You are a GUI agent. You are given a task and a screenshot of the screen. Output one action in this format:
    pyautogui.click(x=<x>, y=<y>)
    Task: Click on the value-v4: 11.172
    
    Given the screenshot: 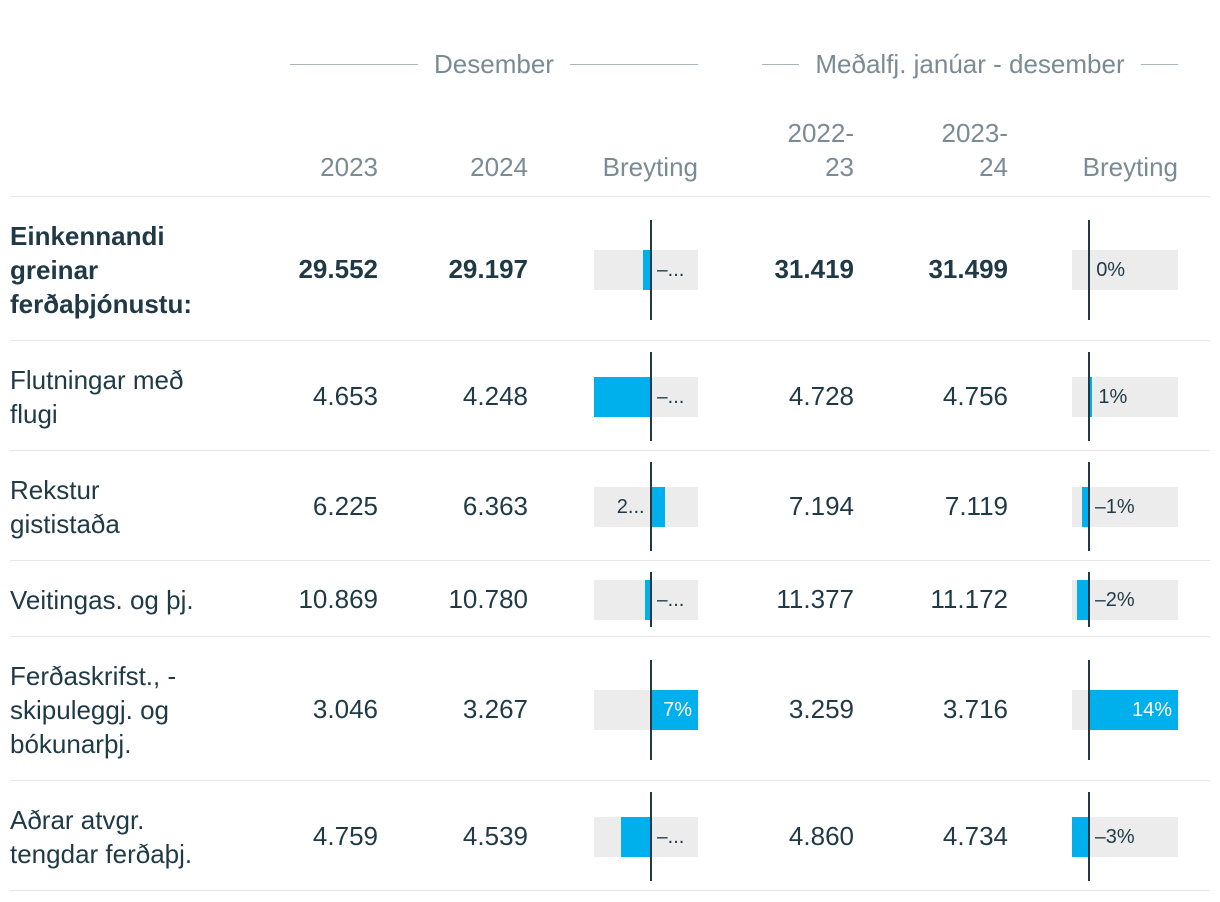 What is the action you would take?
    pyautogui.click(x=969, y=599)
    